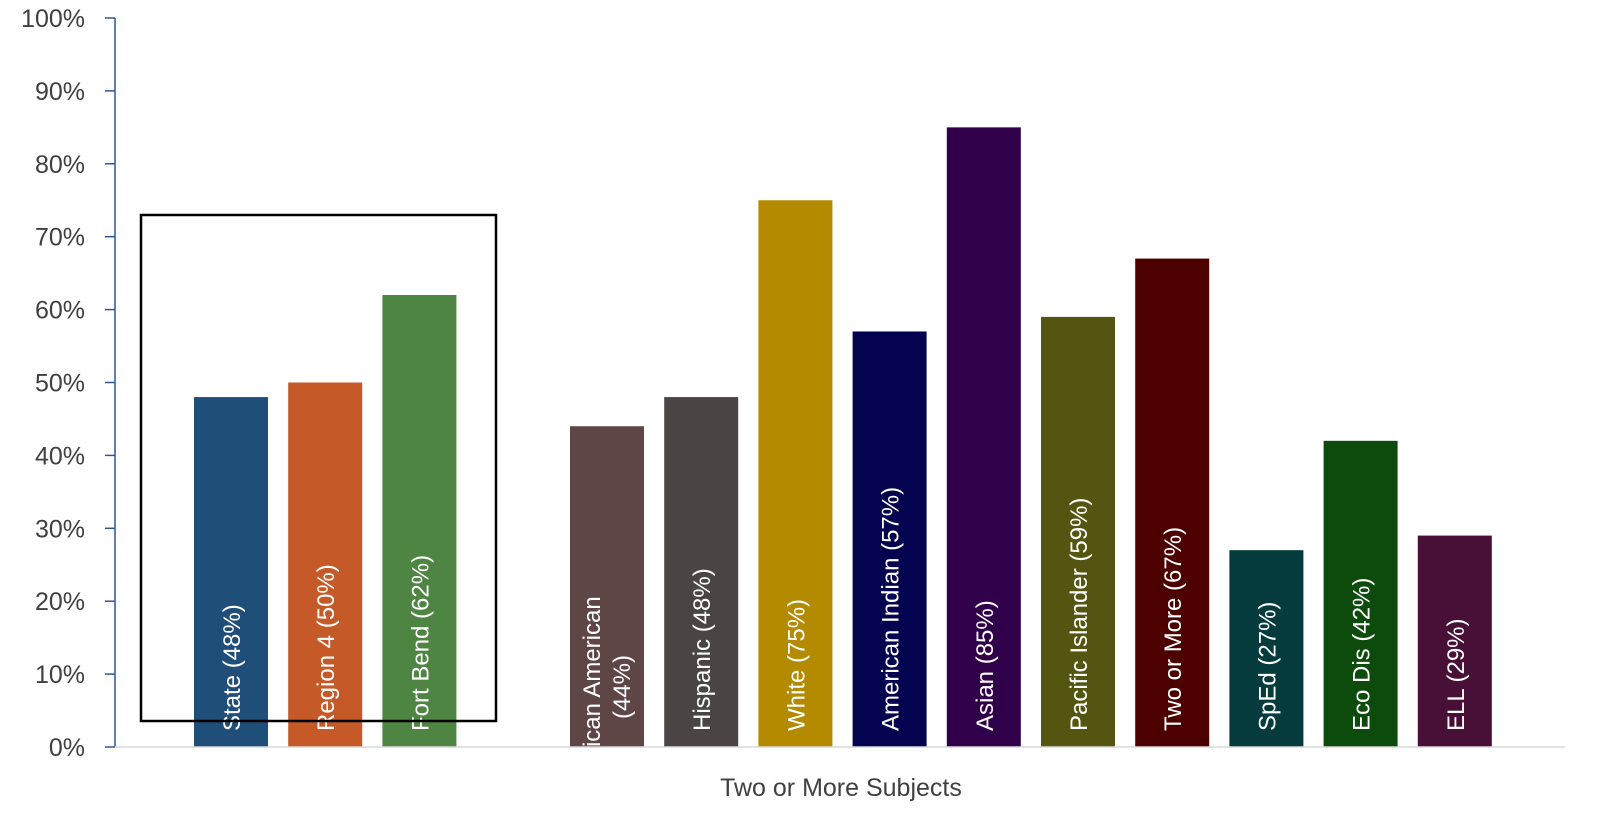 The width and height of the screenshot is (1599, 821). Describe the element at coordinates (60, 238) in the screenshot. I see `y-tick-label: 70%` at that location.